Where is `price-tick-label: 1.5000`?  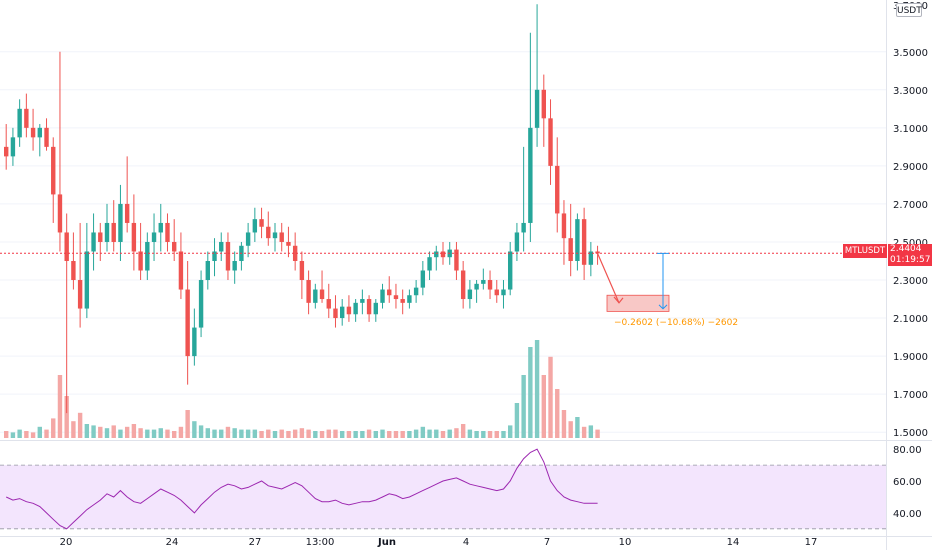
price-tick-label: 1.5000 is located at coordinates (910, 433).